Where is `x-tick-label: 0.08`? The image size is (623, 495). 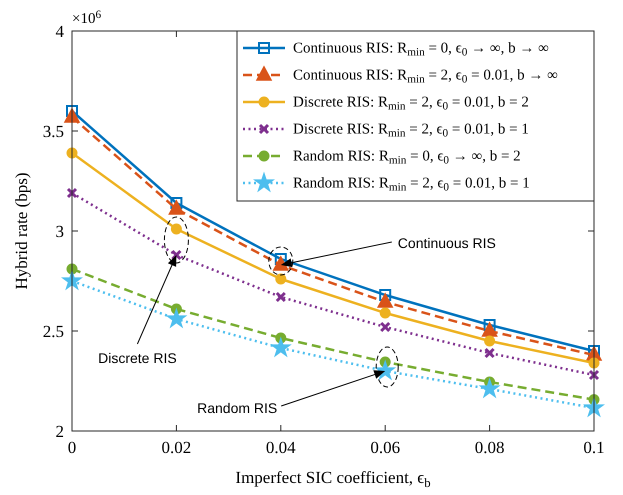
x-tick-label: 0.08 is located at coordinates (489, 447).